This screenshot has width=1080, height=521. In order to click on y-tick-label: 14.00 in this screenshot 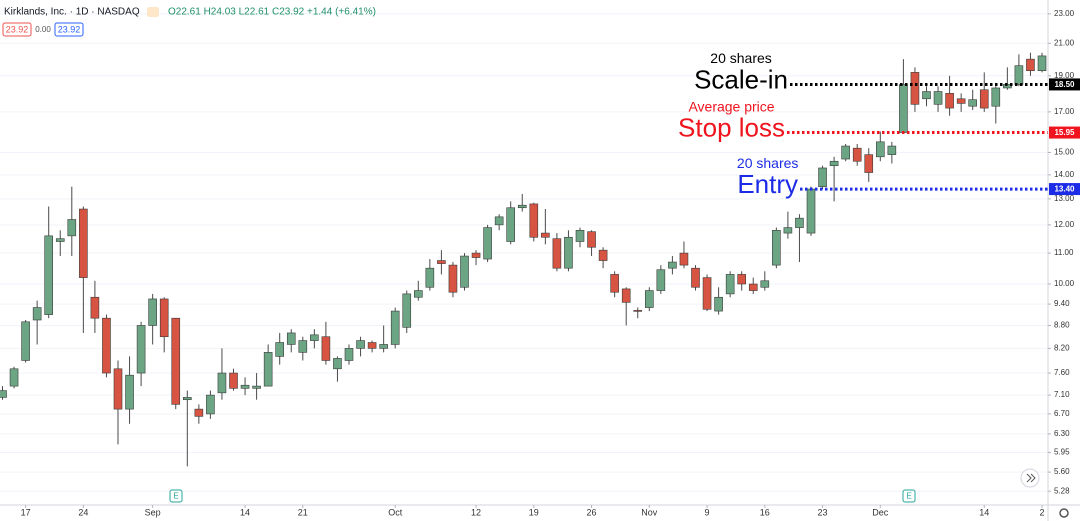, I will do `click(1064, 174)`.